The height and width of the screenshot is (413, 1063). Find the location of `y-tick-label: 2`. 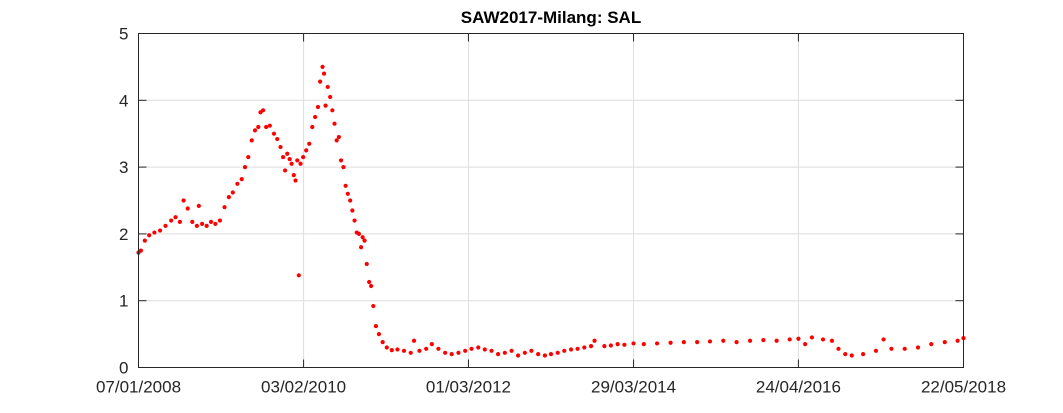

y-tick-label: 2 is located at coordinates (123, 234).